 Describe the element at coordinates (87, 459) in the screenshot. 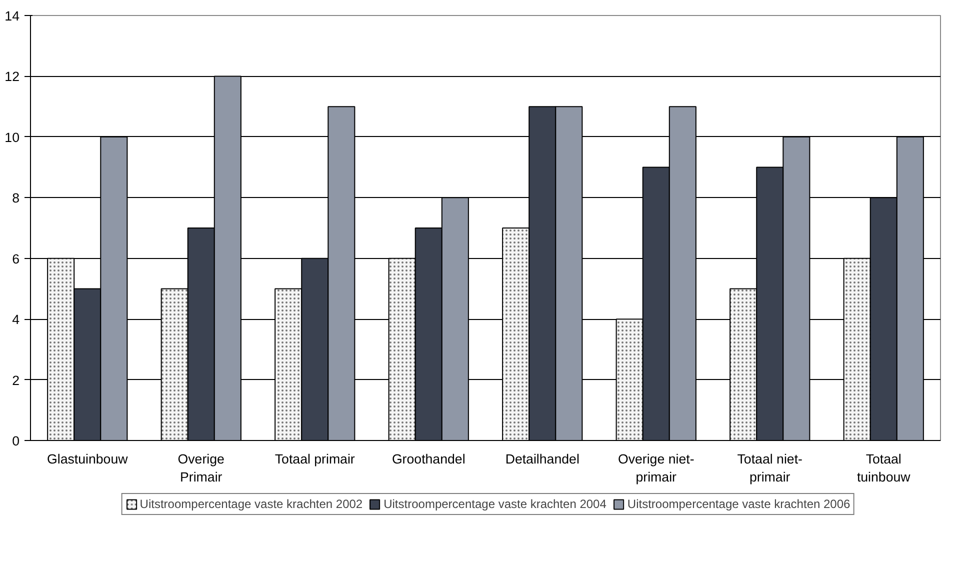

I see `x-tick-label: Glastuinbouw` at that location.